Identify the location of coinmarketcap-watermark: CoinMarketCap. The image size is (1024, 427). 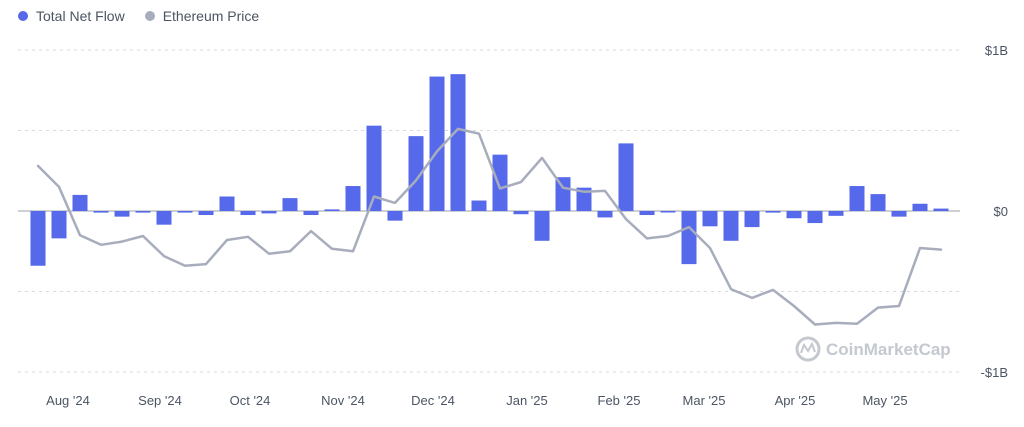
(873, 349).